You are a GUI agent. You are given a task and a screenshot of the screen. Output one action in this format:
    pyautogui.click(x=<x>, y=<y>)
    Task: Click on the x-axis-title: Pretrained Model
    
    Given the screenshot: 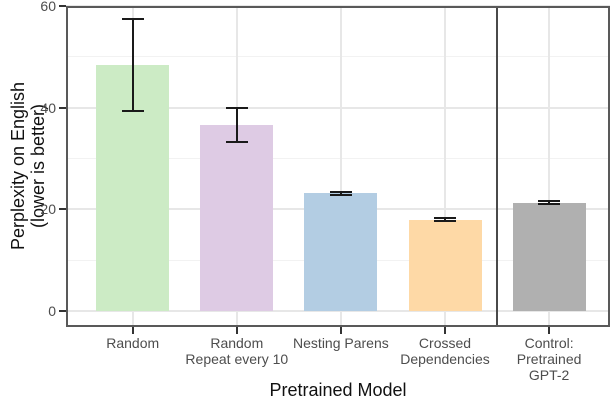 What is the action you would take?
    pyautogui.click(x=338, y=390)
    